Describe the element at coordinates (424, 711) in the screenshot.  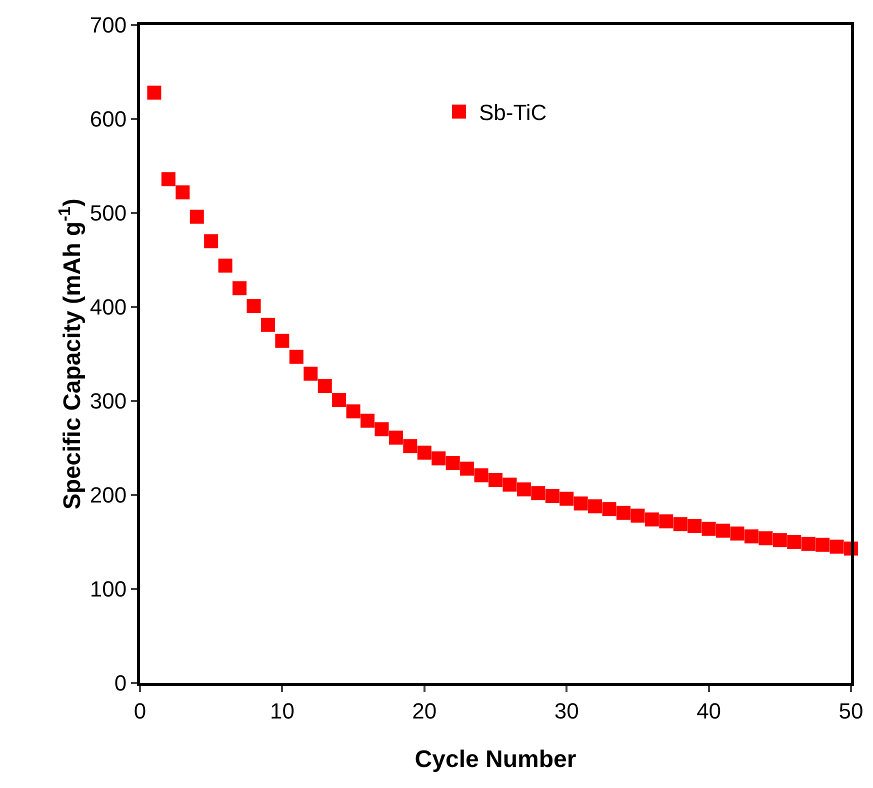
I see `x-tick-label: 20` at that location.